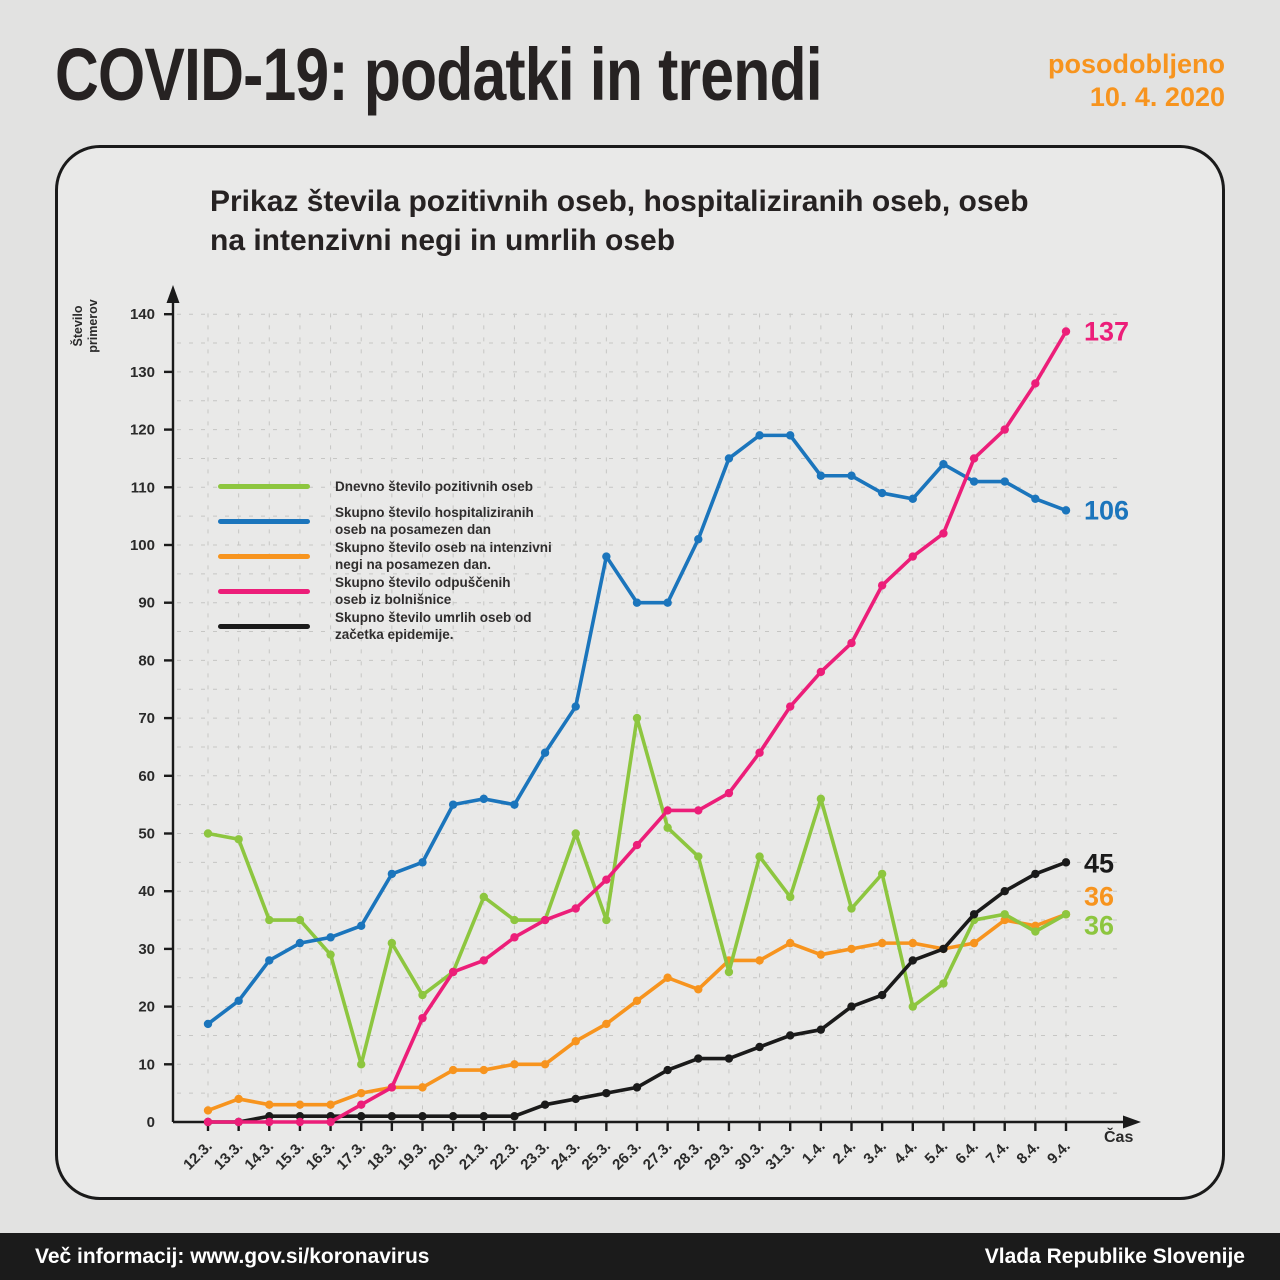 This screenshot has height=1280, width=1280. What do you see at coordinates (142, 718) in the screenshot?
I see `y-axis-tick-labels: 0 10 20 30 40 50 60 70 80 90 100 110 120 130 140` at bounding box center [142, 718].